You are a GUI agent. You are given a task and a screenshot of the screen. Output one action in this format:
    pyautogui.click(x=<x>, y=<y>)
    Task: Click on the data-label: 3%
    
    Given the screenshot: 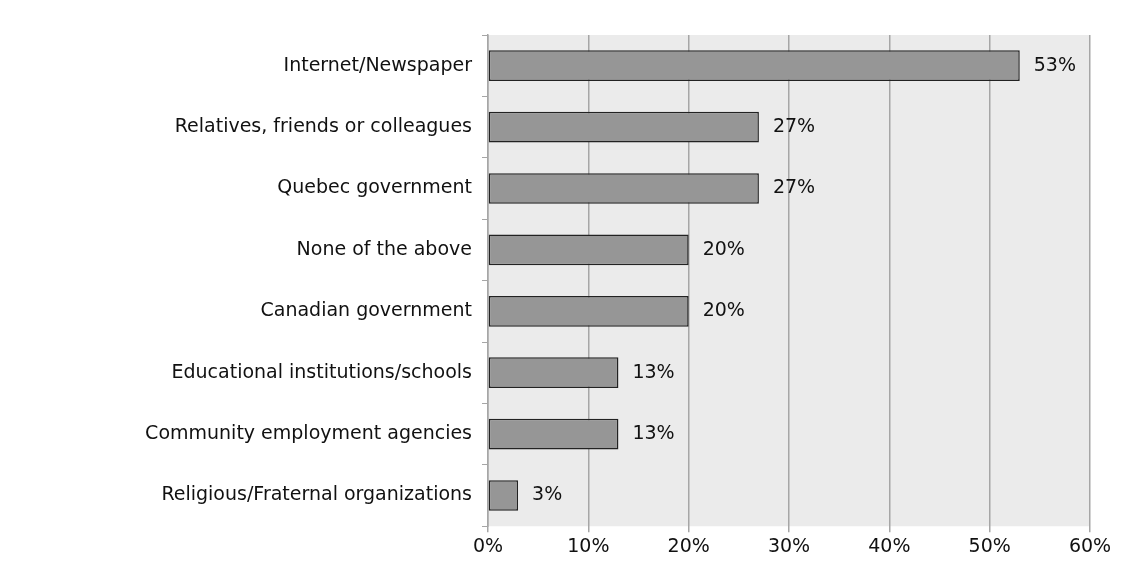 What is the action you would take?
    pyautogui.click(x=547, y=493)
    